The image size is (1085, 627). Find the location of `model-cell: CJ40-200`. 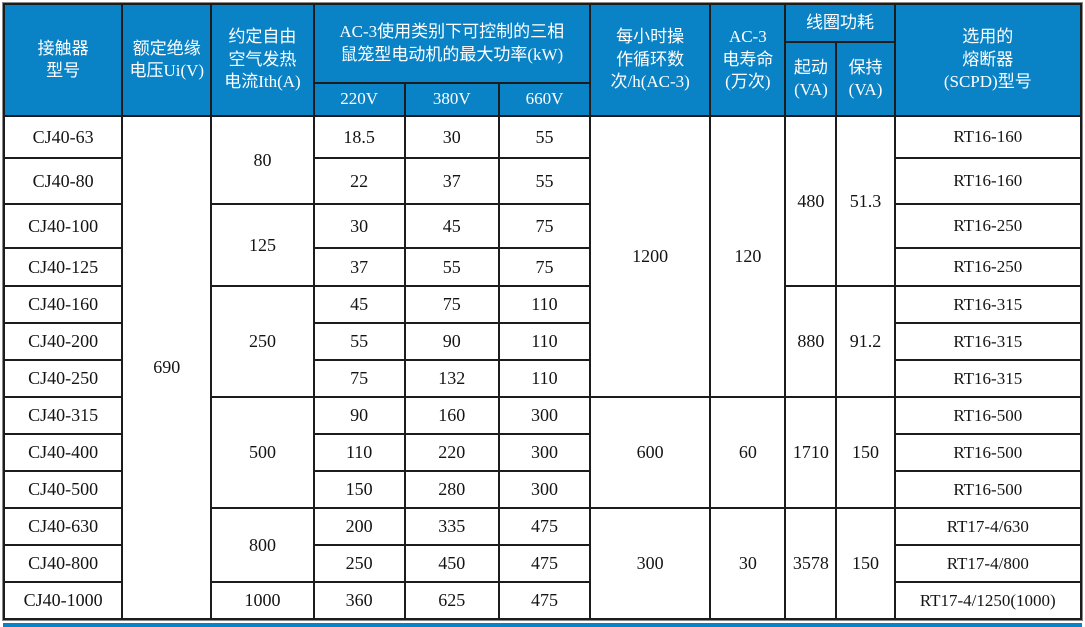

model-cell: CJ40-200 is located at coordinates (63, 341).